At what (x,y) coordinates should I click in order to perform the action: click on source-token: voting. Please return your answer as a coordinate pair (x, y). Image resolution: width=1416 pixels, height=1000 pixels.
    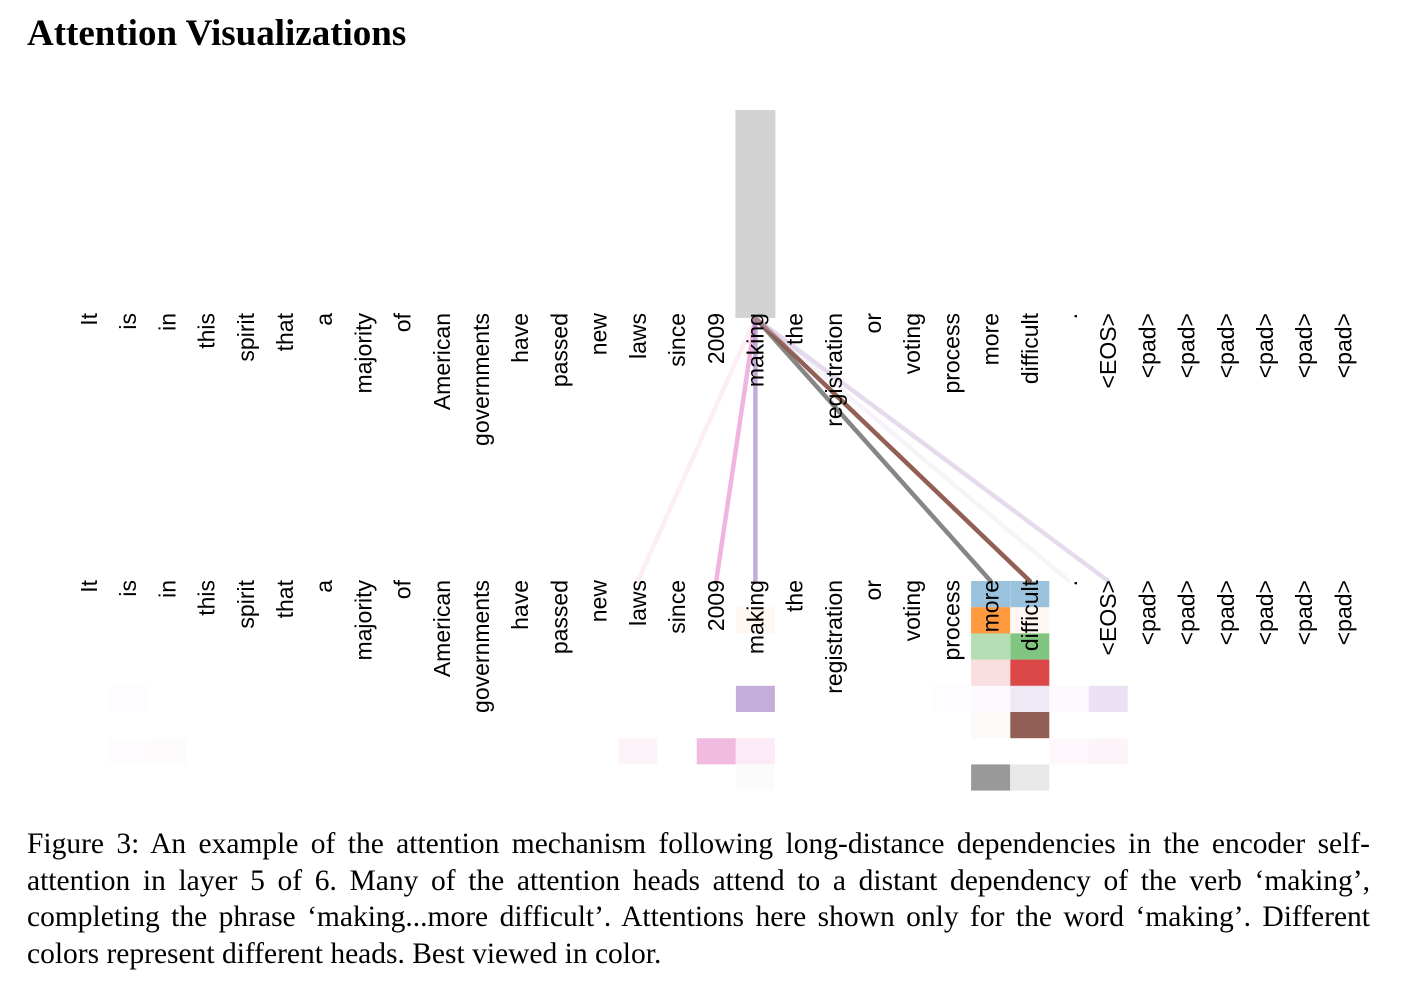
    Looking at the image, I should click on (912, 343).